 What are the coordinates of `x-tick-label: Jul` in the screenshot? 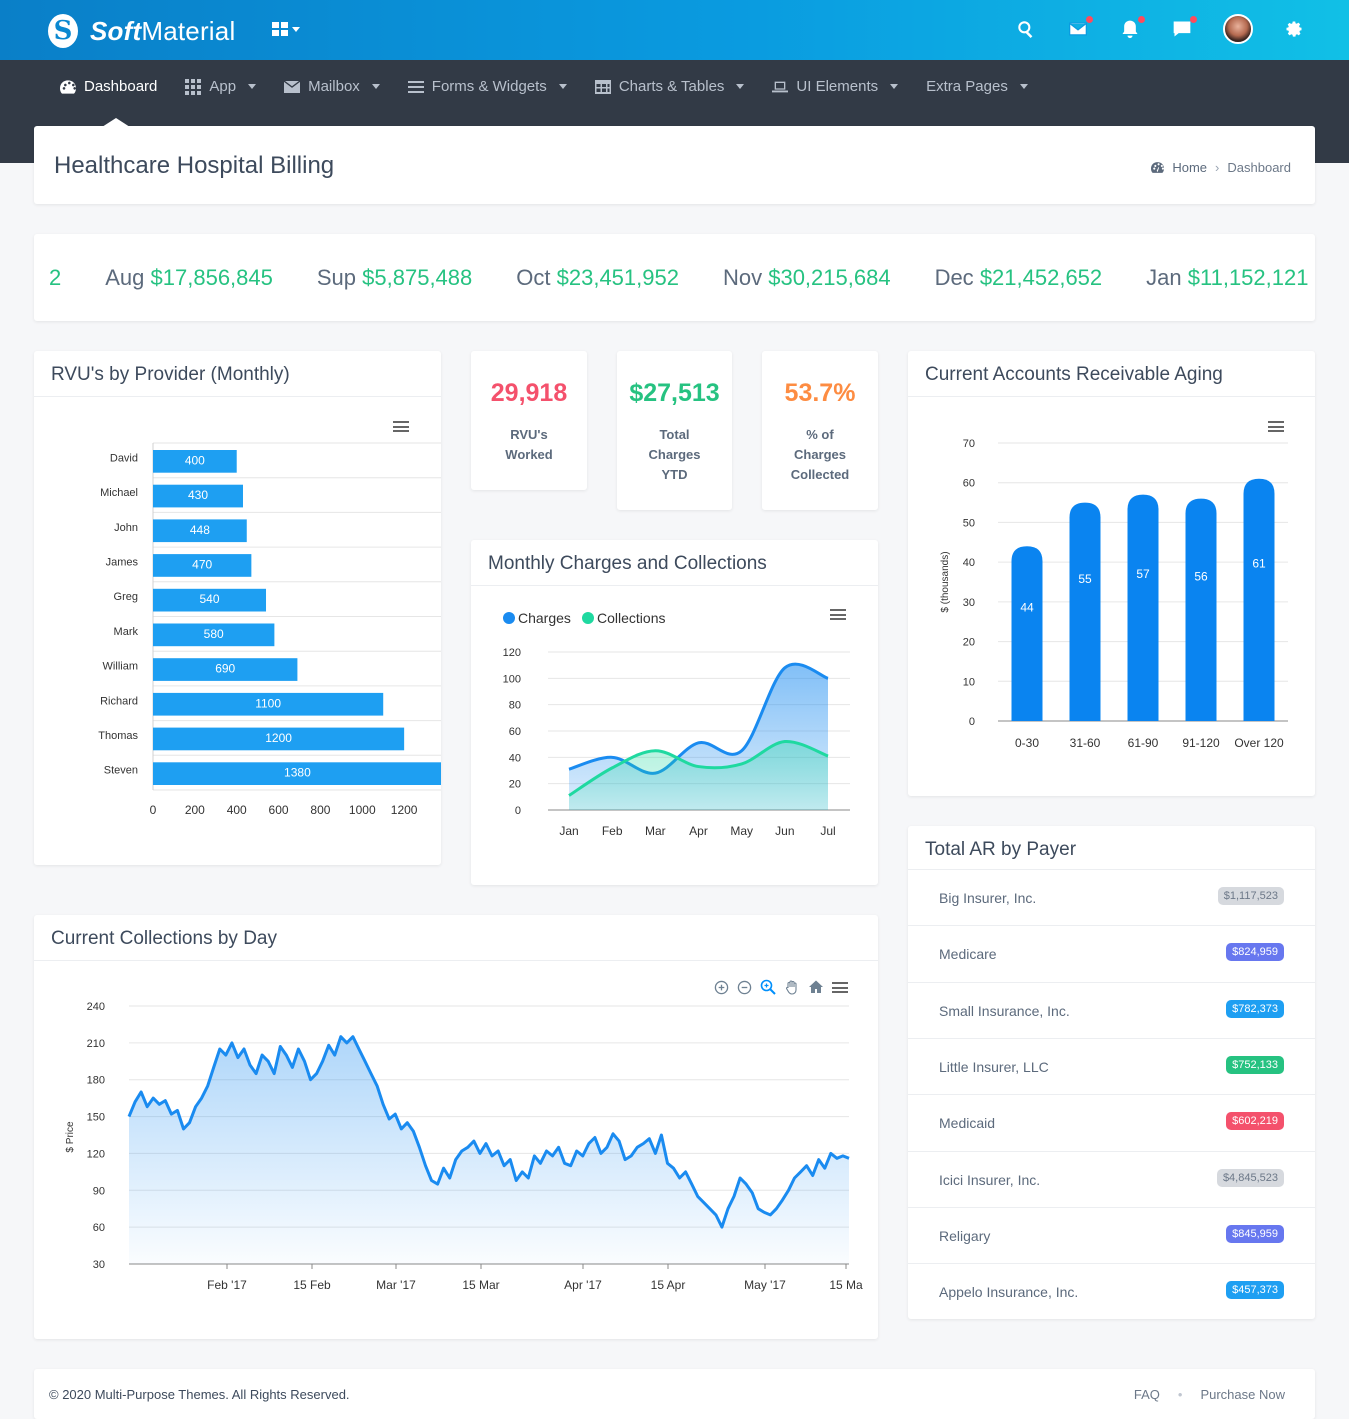 It's located at (827, 831).